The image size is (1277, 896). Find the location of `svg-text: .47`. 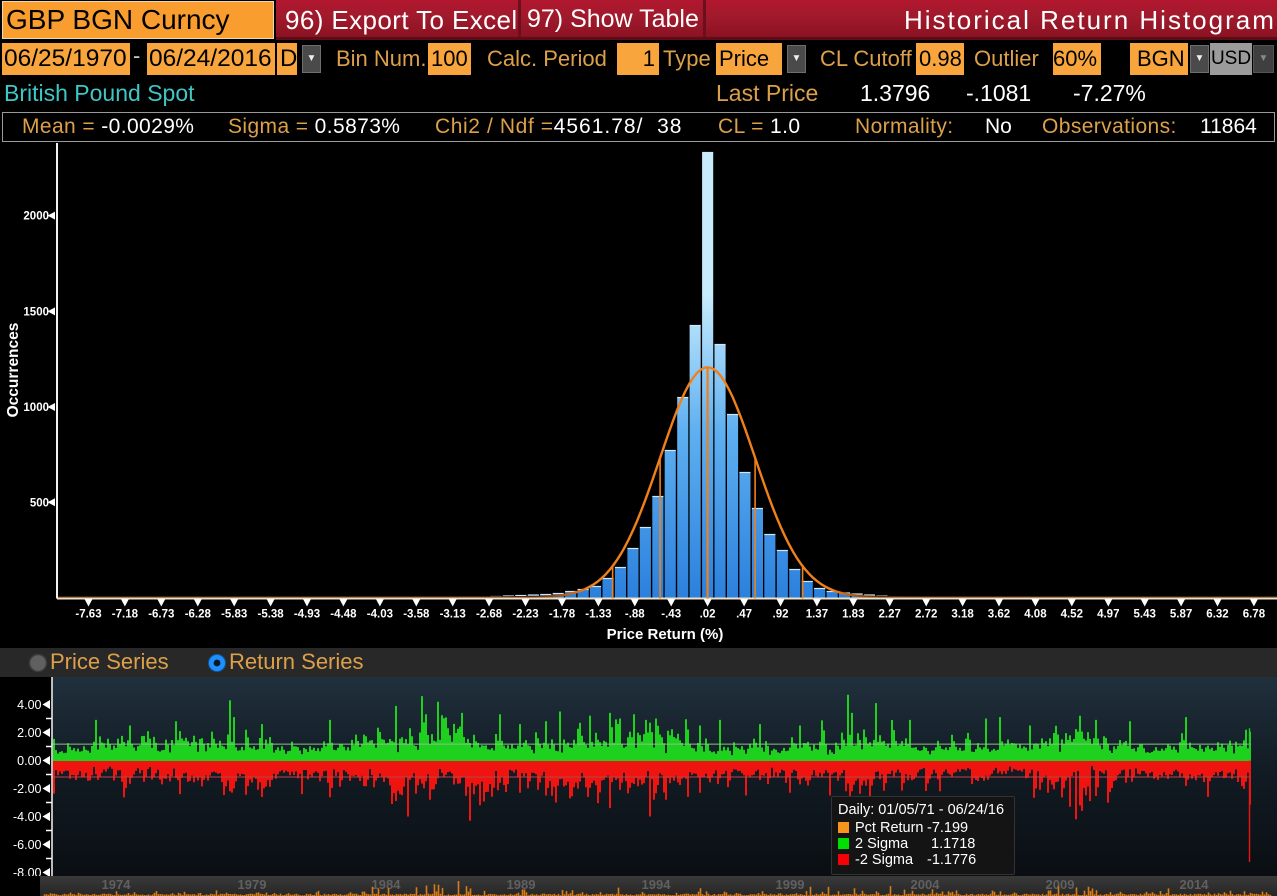

svg-text: .47 is located at coordinates (744, 615).